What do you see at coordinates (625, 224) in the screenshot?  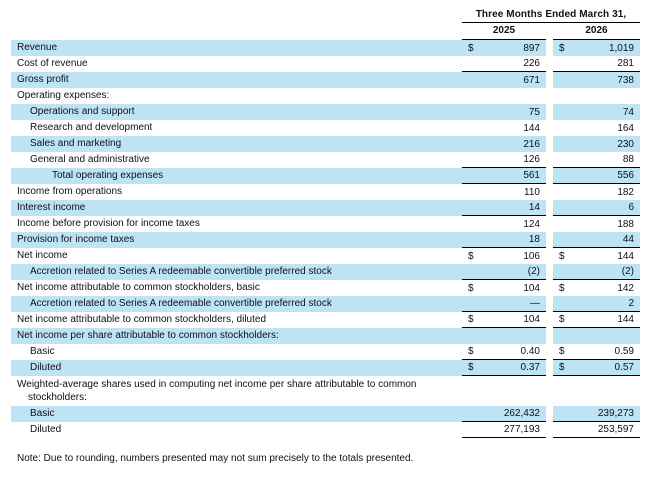 I see `value-number-2026: 188` at bounding box center [625, 224].